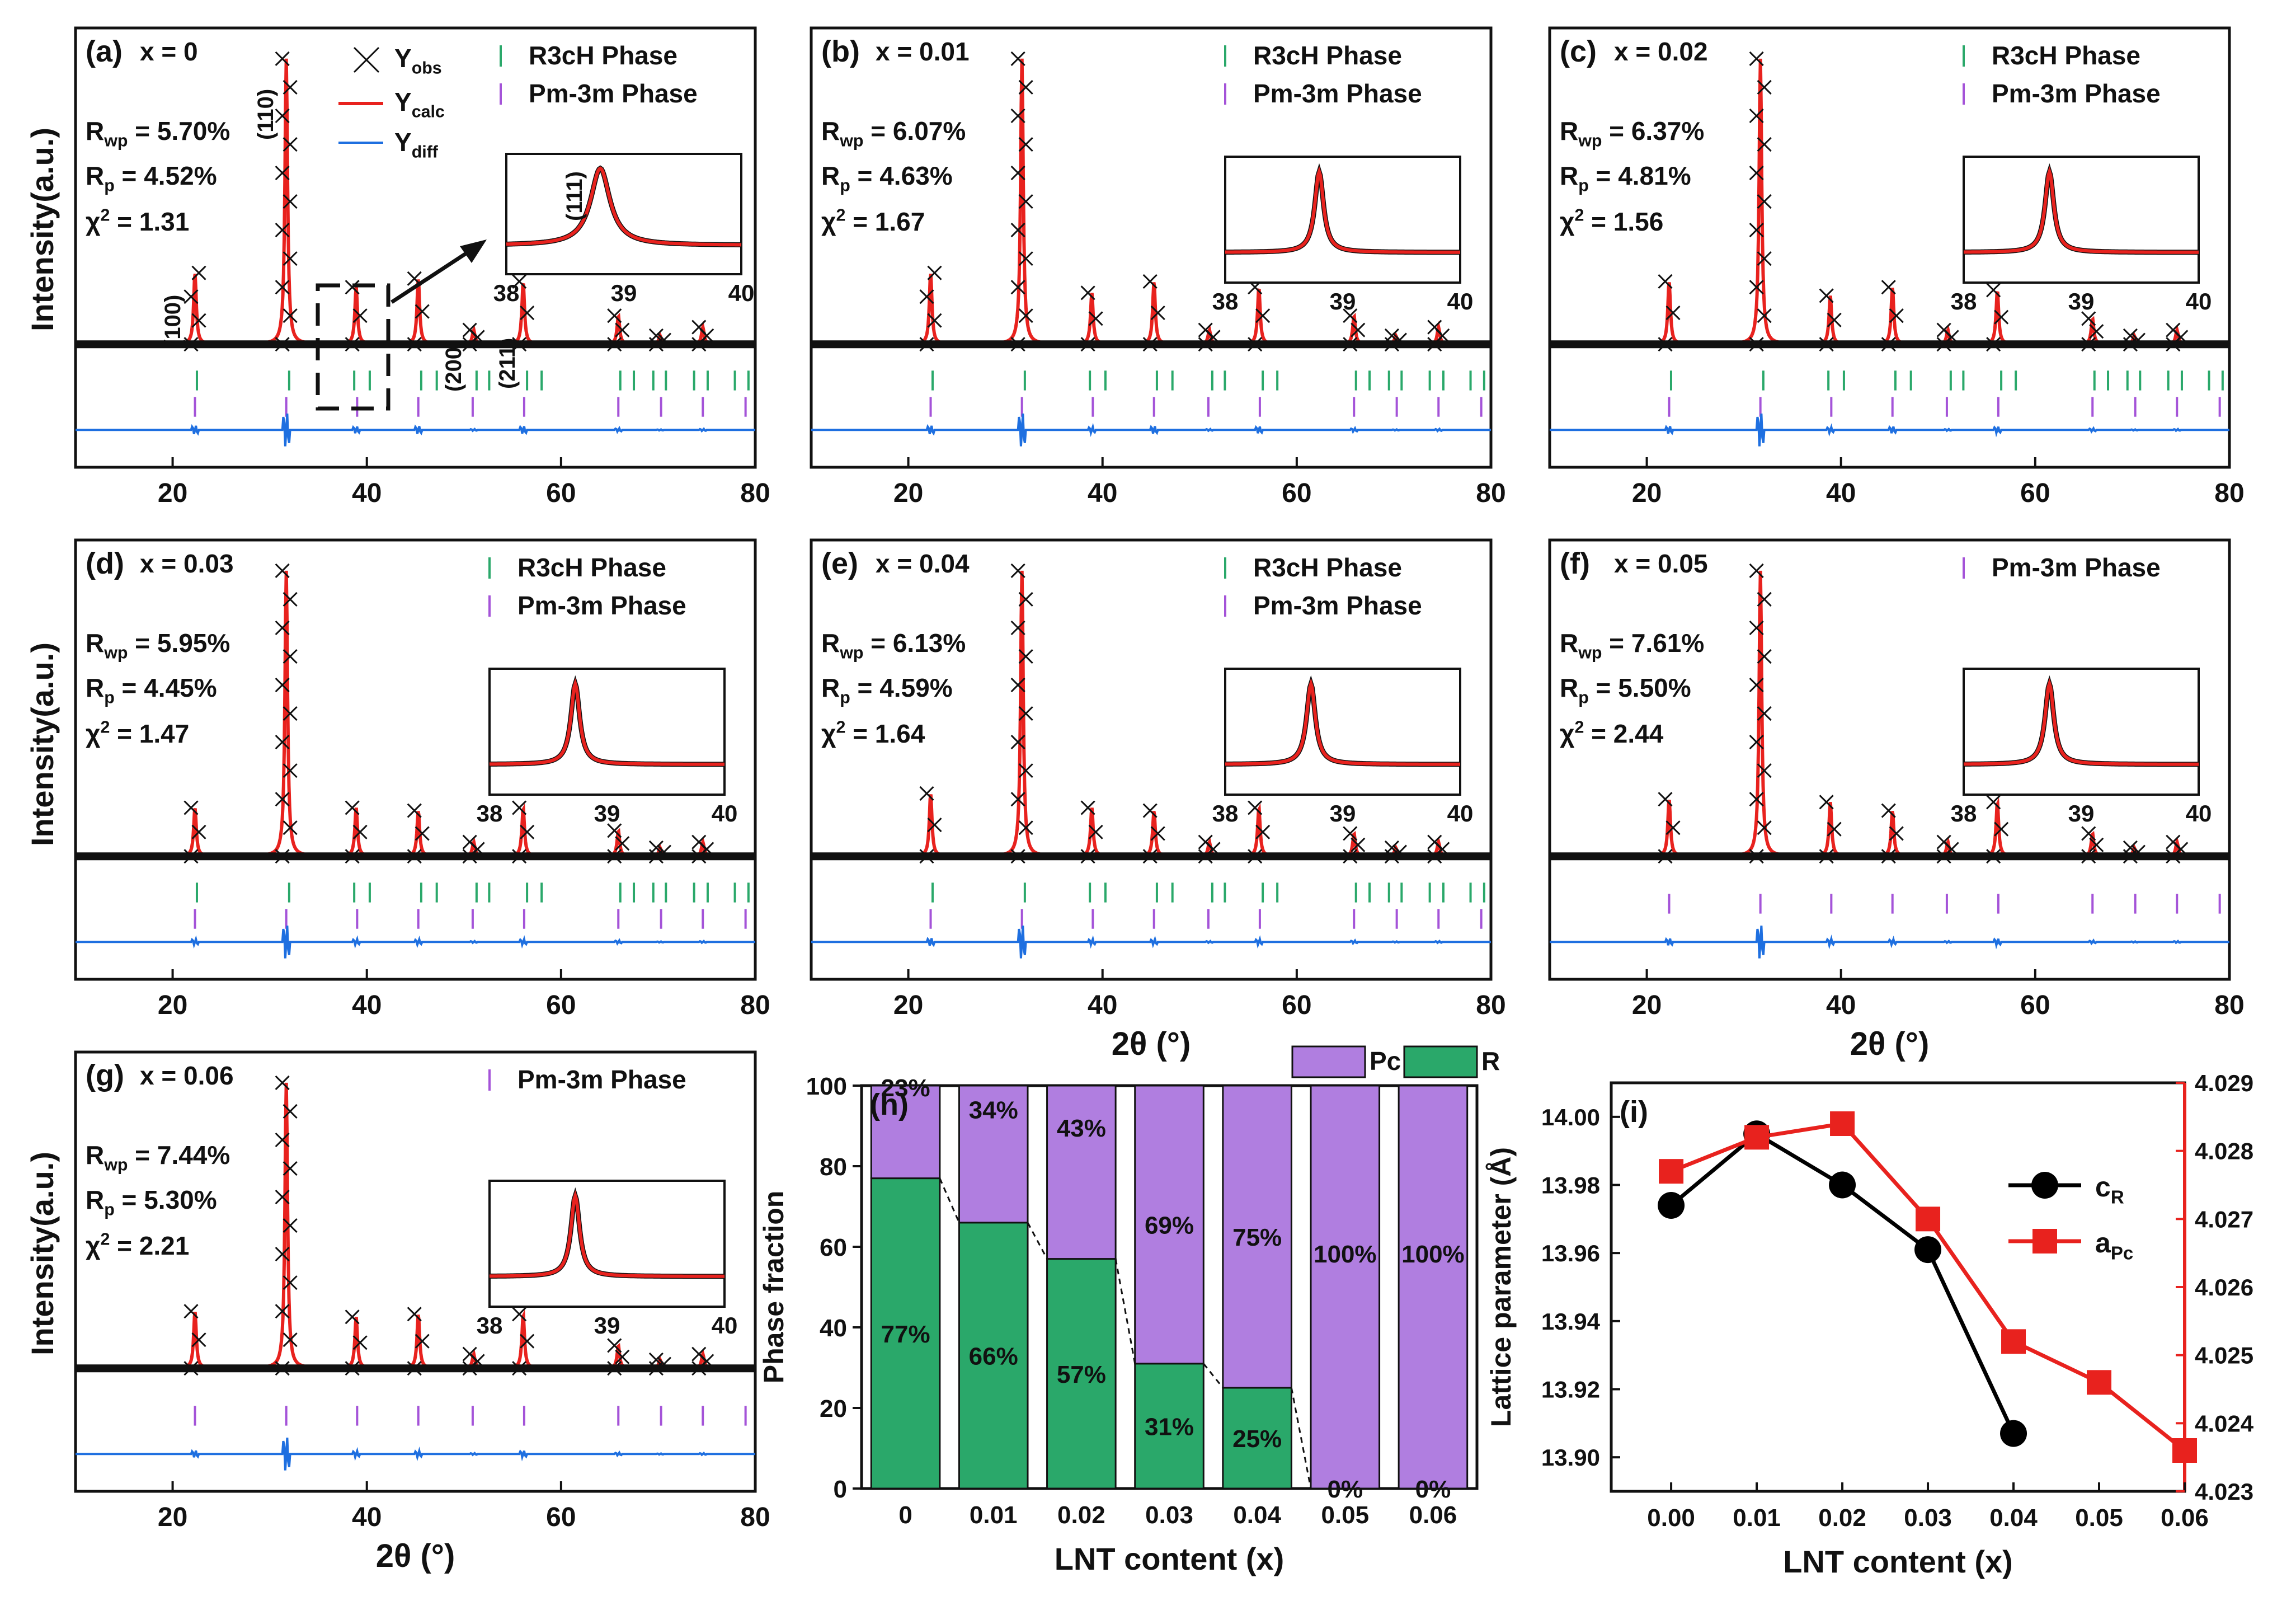  What do you see at coordinates (137, 221) in the screenshot?
I see `chi-squared-value: χ2 = 1.31` at bounding box center [137, 221].